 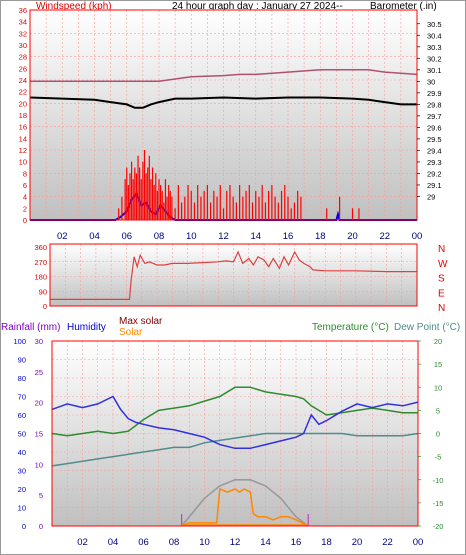 What do you see at coordinates (223, 102) in the screenshot?
I see `windspeed-line` at bounding box center [223, 102].